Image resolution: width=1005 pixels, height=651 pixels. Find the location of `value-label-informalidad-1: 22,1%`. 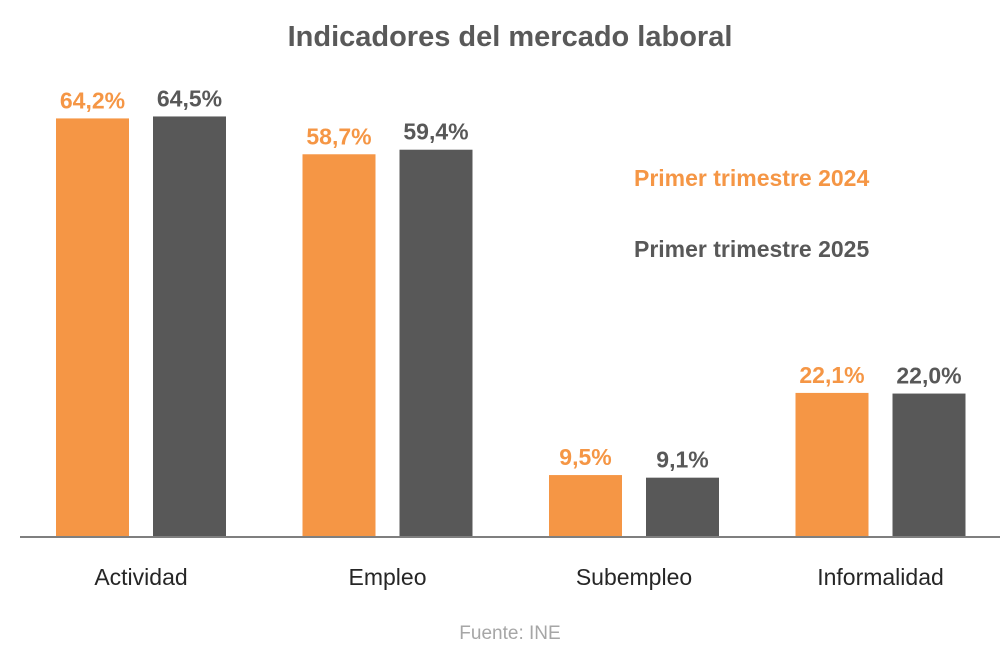

value-label-informalidad-1: 22,1% is located at coordinates (831, 375).